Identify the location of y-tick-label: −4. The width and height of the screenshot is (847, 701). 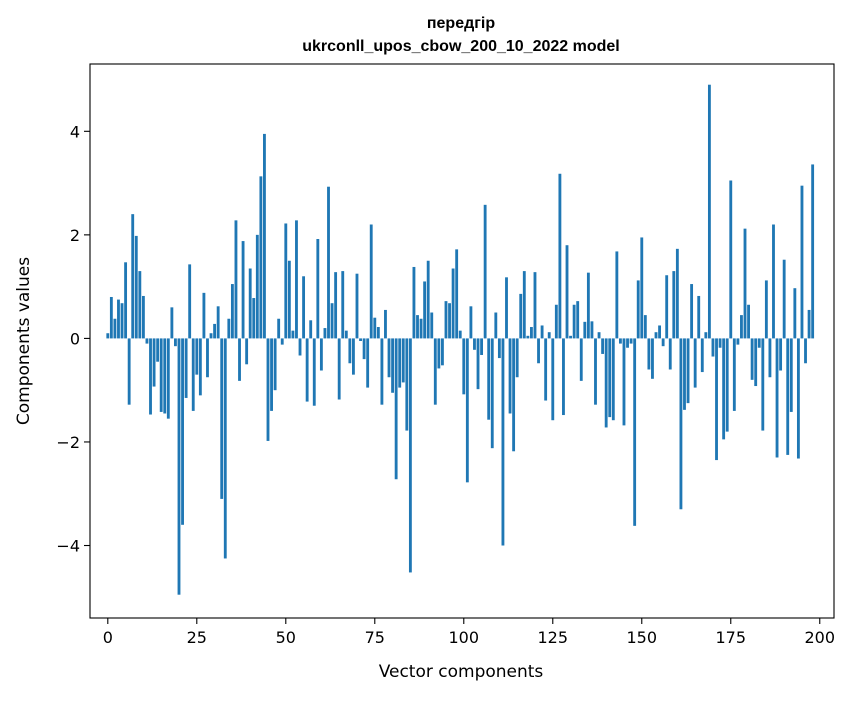
(68, 546).